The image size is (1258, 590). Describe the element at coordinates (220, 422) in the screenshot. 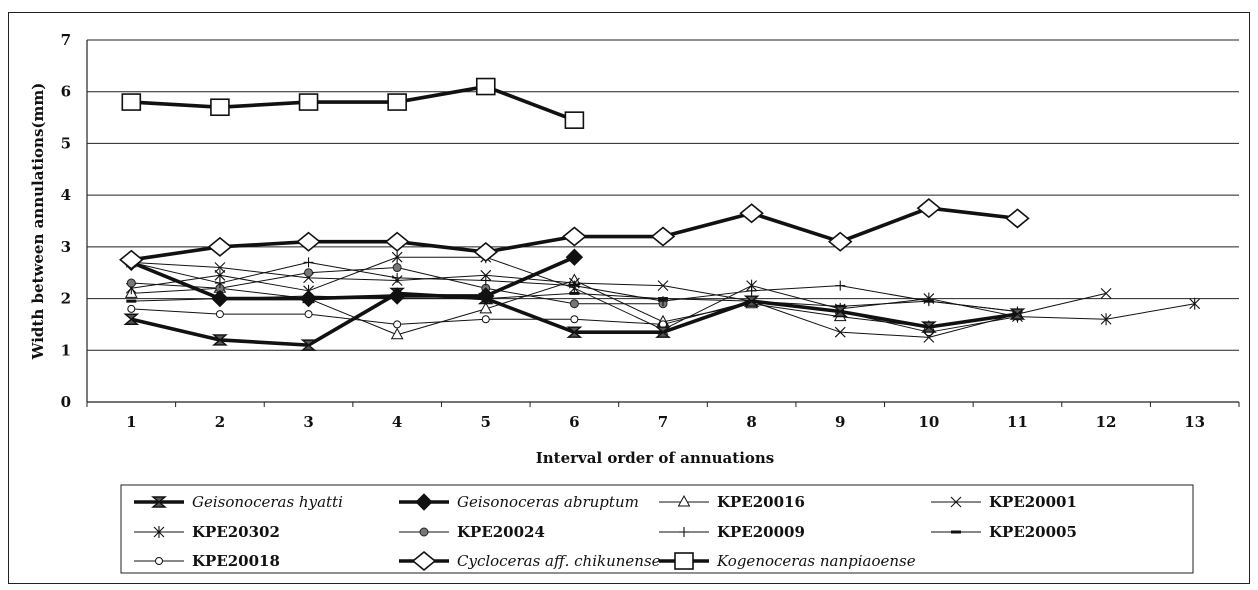

I see `x-tick-label: 2` at that location.